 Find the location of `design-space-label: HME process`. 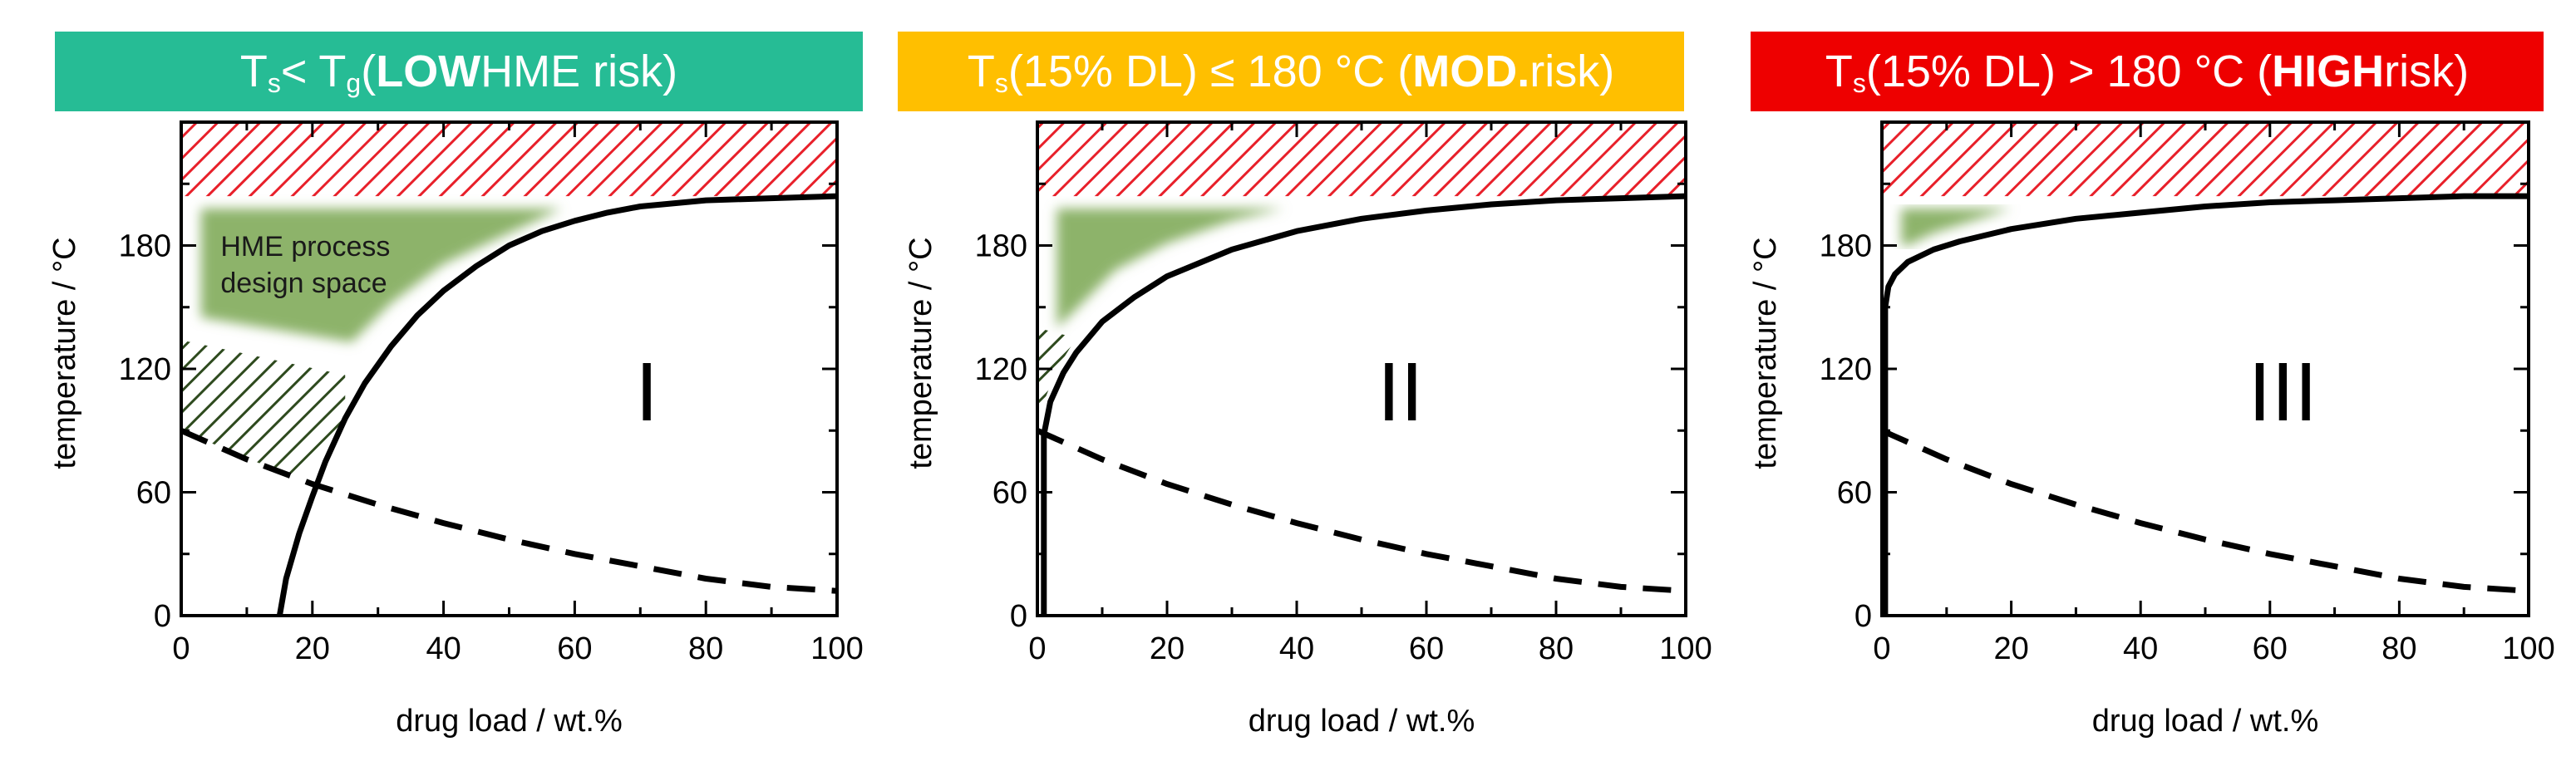

design-space-label: HME process is located at coordinates (305, 247).